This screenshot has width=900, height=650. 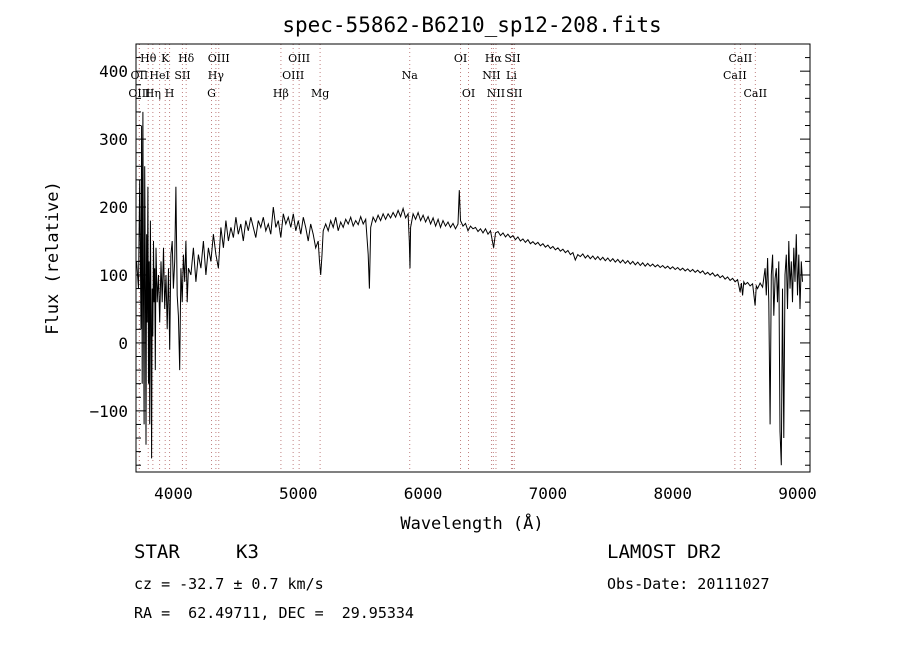 I want to click on line-marker-label: Hη, so click(x=153, y=93).